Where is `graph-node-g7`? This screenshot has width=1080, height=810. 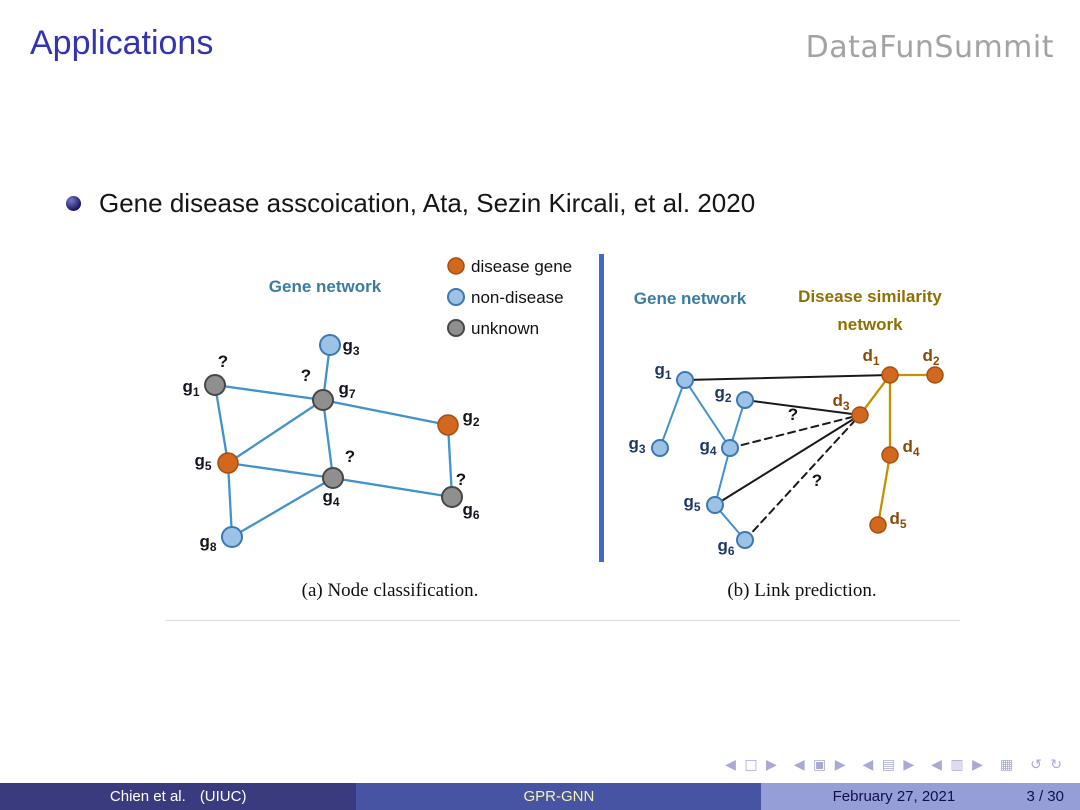
graph-node-g7 is located at coordinates (323, 400).